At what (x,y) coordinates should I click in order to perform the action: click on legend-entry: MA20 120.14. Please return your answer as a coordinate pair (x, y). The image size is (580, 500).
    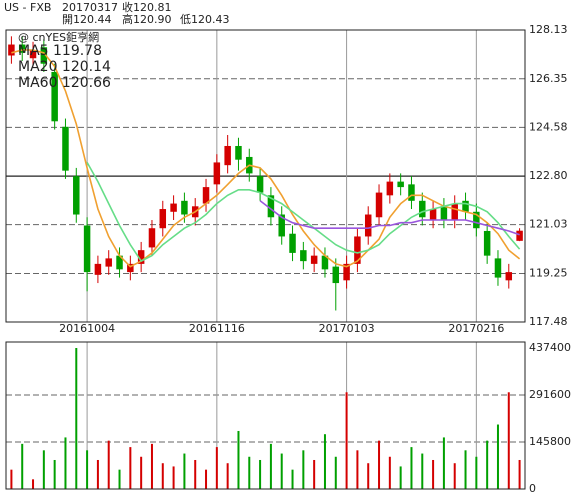
    Looking at the image, I should click on (64, 67).